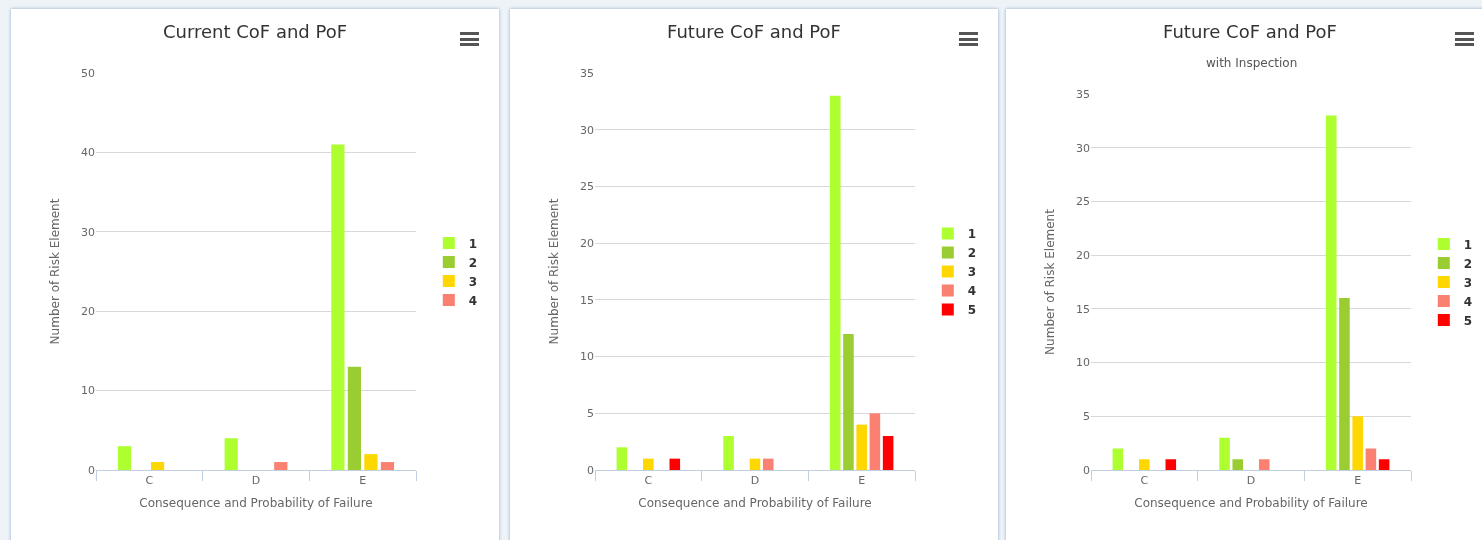  What do you see at coordinates (88, 73) in the screenshot?
I see `y-tick-label: 50` at bounding box center [88, 73].